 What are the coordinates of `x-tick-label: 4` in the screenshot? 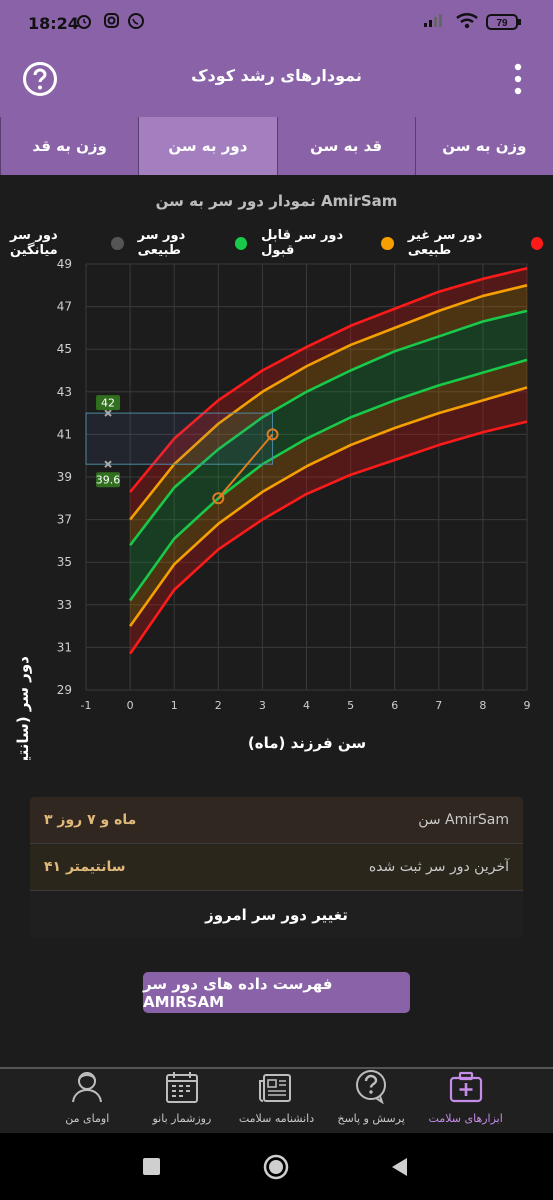 It's located at (306, 705).